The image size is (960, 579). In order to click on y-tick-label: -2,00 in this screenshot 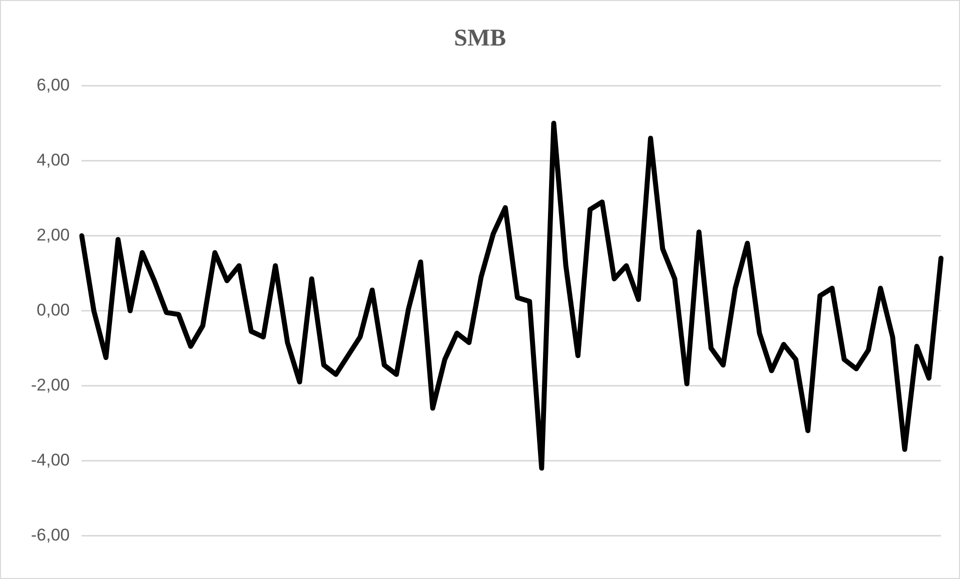, I will do `click(50, 384)`.